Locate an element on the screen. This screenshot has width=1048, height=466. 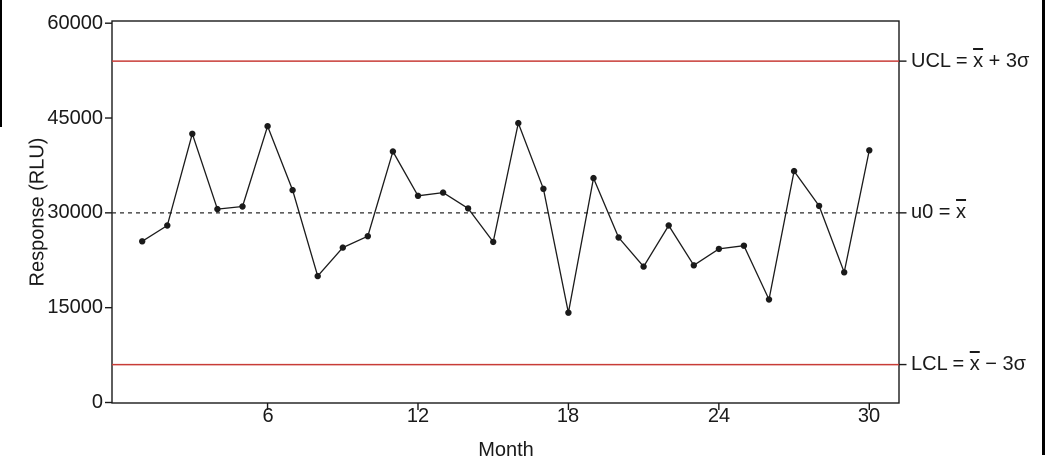
x-axis-title: Month is located at coordinates (506, 450).